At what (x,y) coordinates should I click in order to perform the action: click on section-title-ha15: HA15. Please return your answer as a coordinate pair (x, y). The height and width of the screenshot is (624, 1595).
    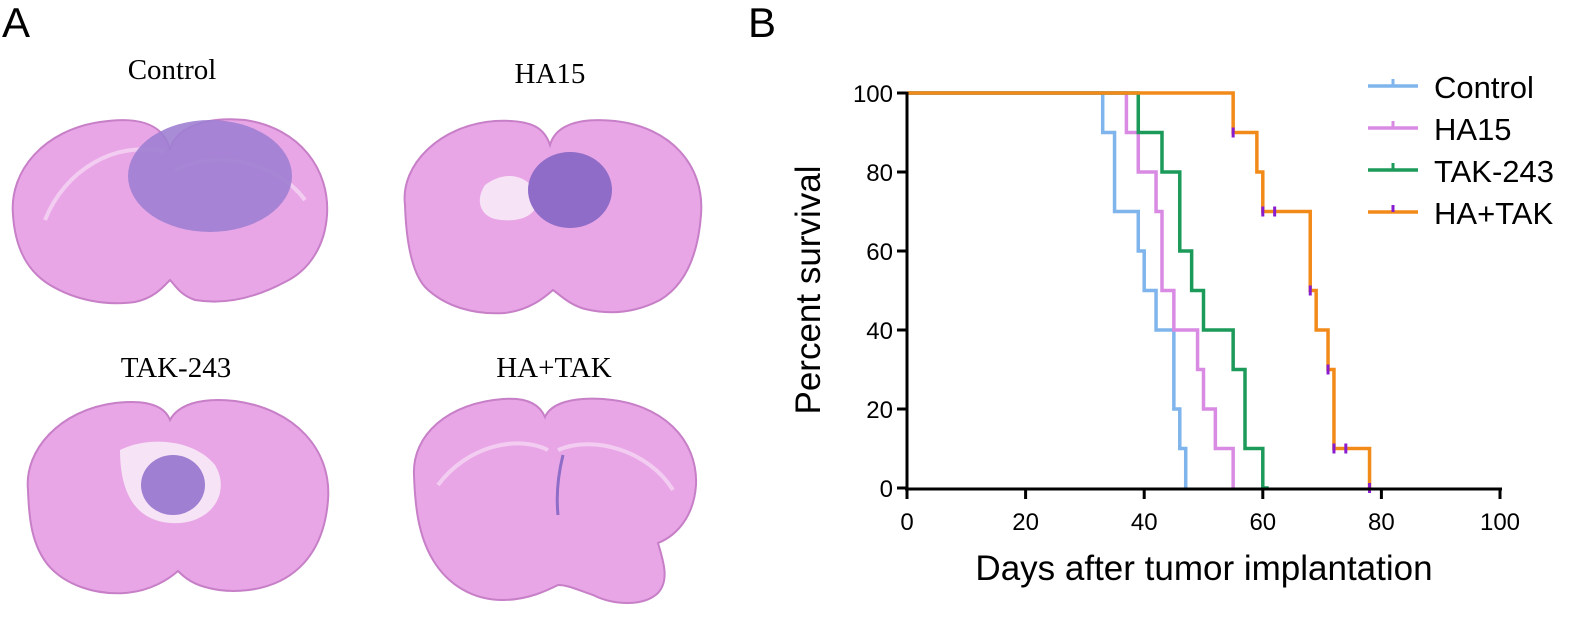
    Looking at the image, I should click on (550, 74).